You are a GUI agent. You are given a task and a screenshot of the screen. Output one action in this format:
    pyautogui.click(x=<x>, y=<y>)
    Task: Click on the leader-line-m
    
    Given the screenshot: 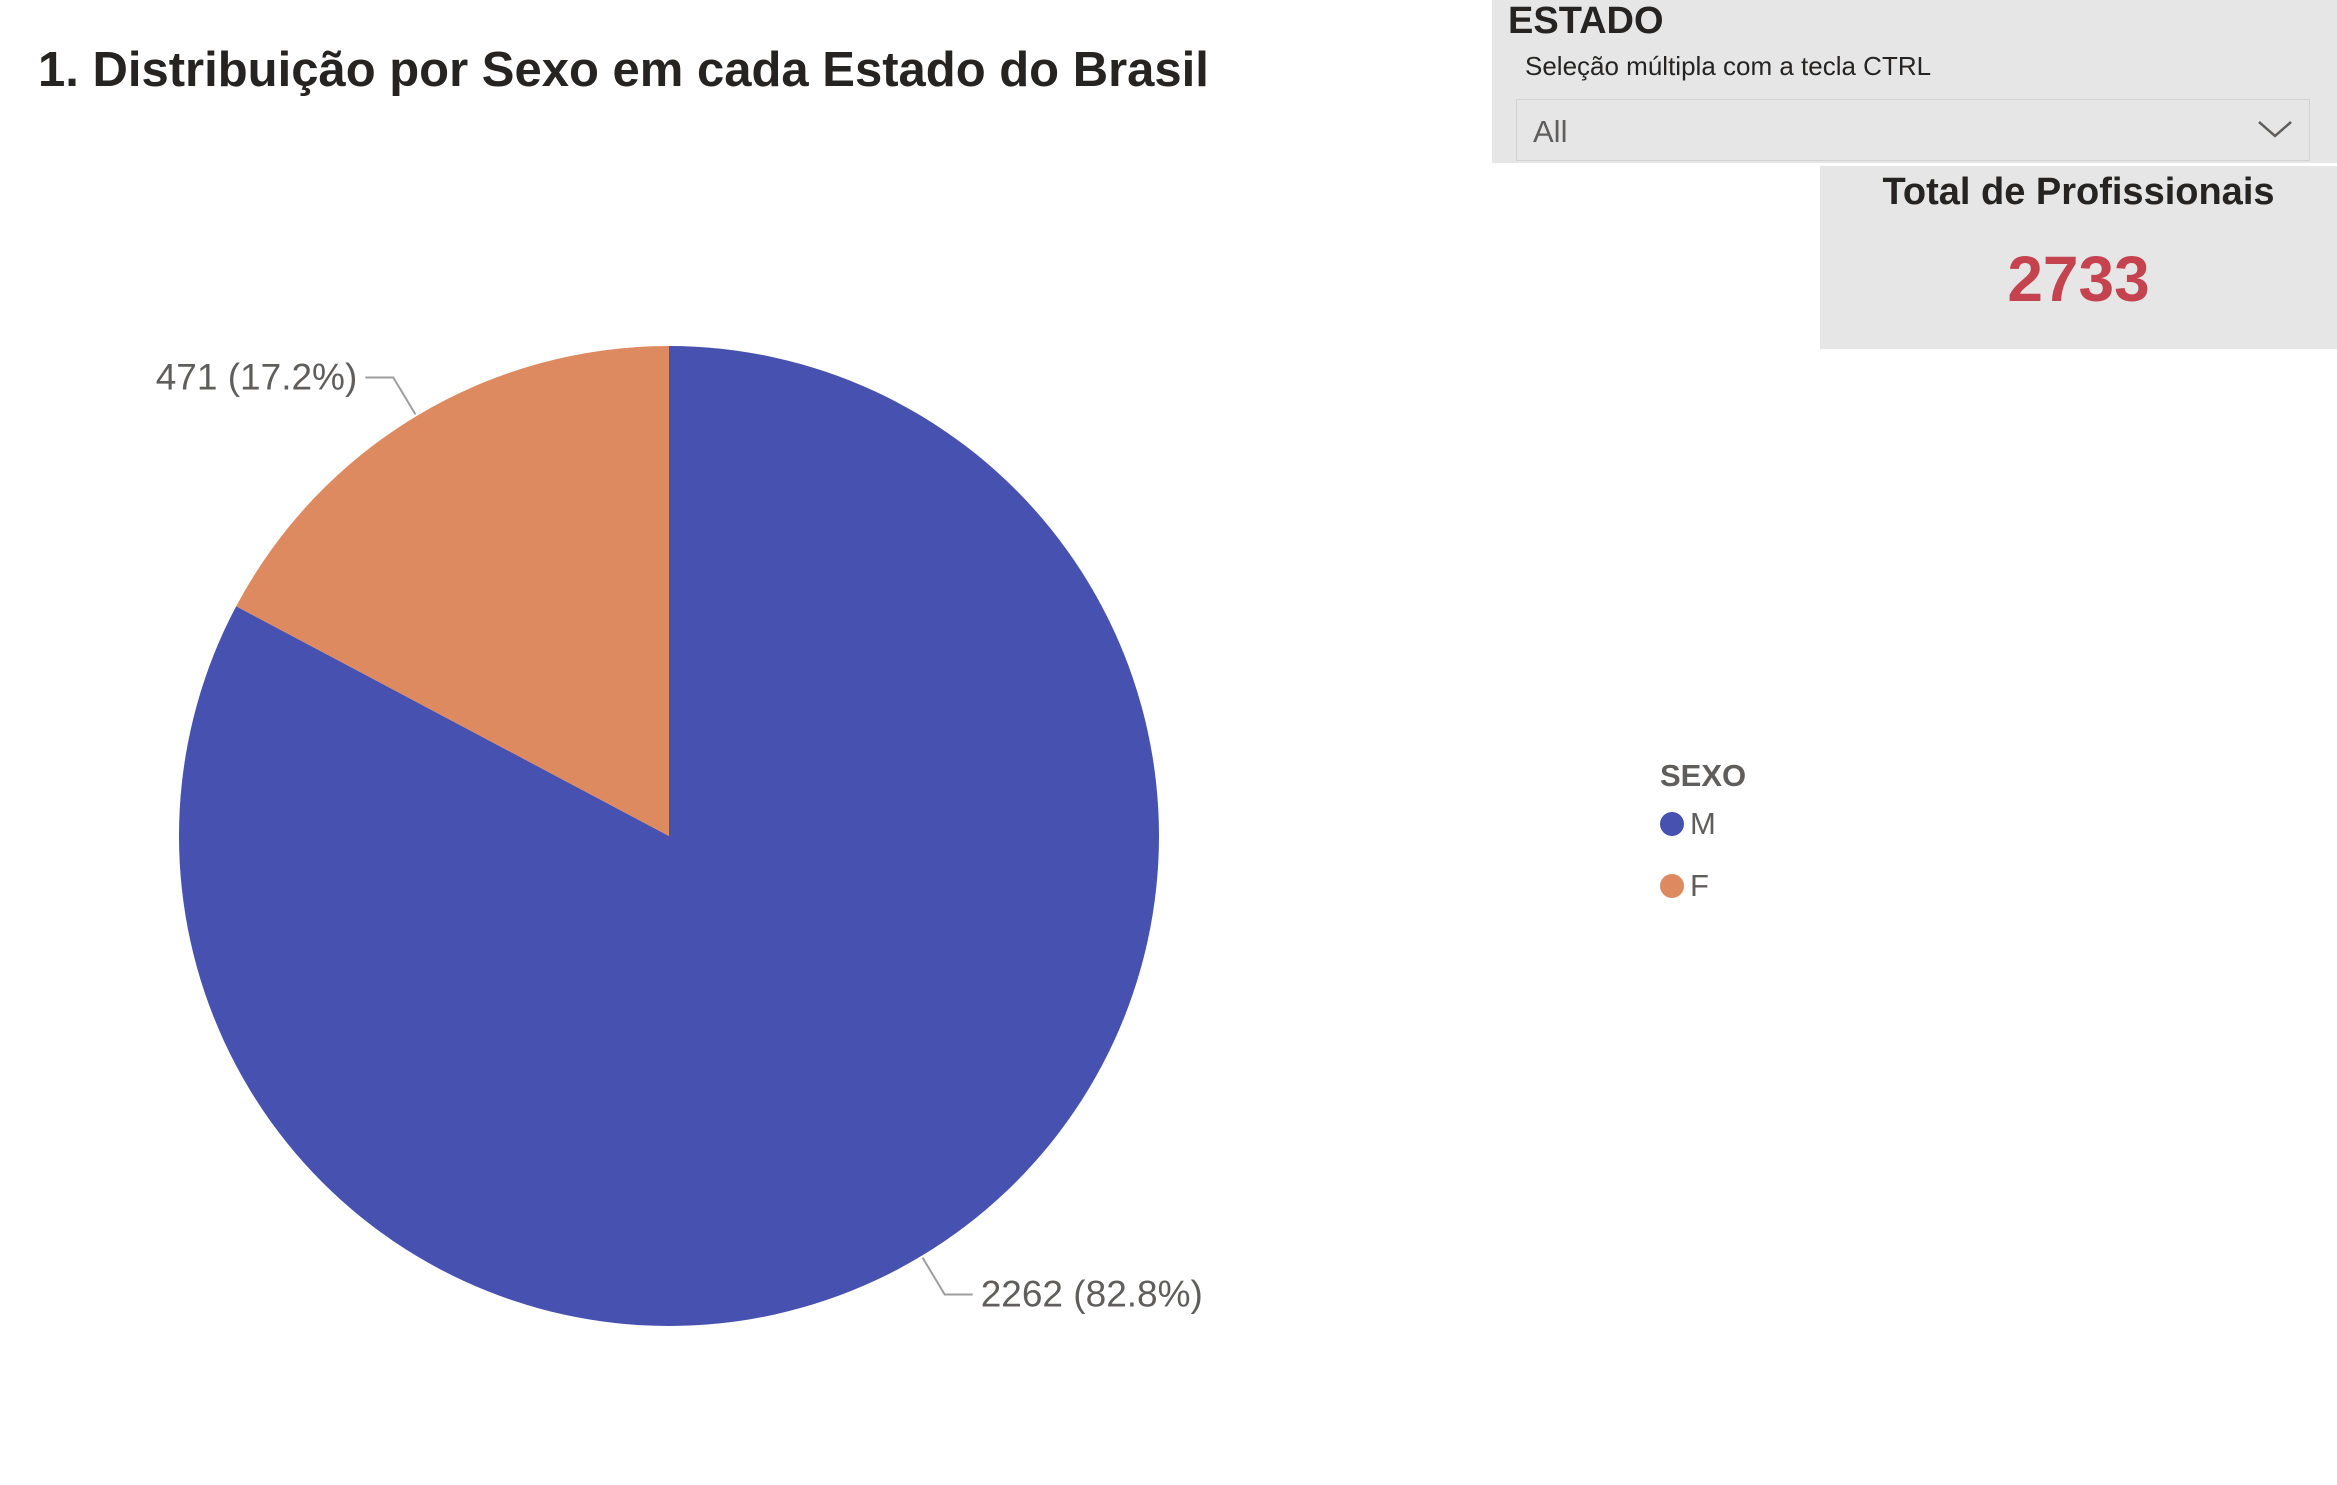 What is the action you would take?
    pyautogui.click(x=947, y=1276)
    